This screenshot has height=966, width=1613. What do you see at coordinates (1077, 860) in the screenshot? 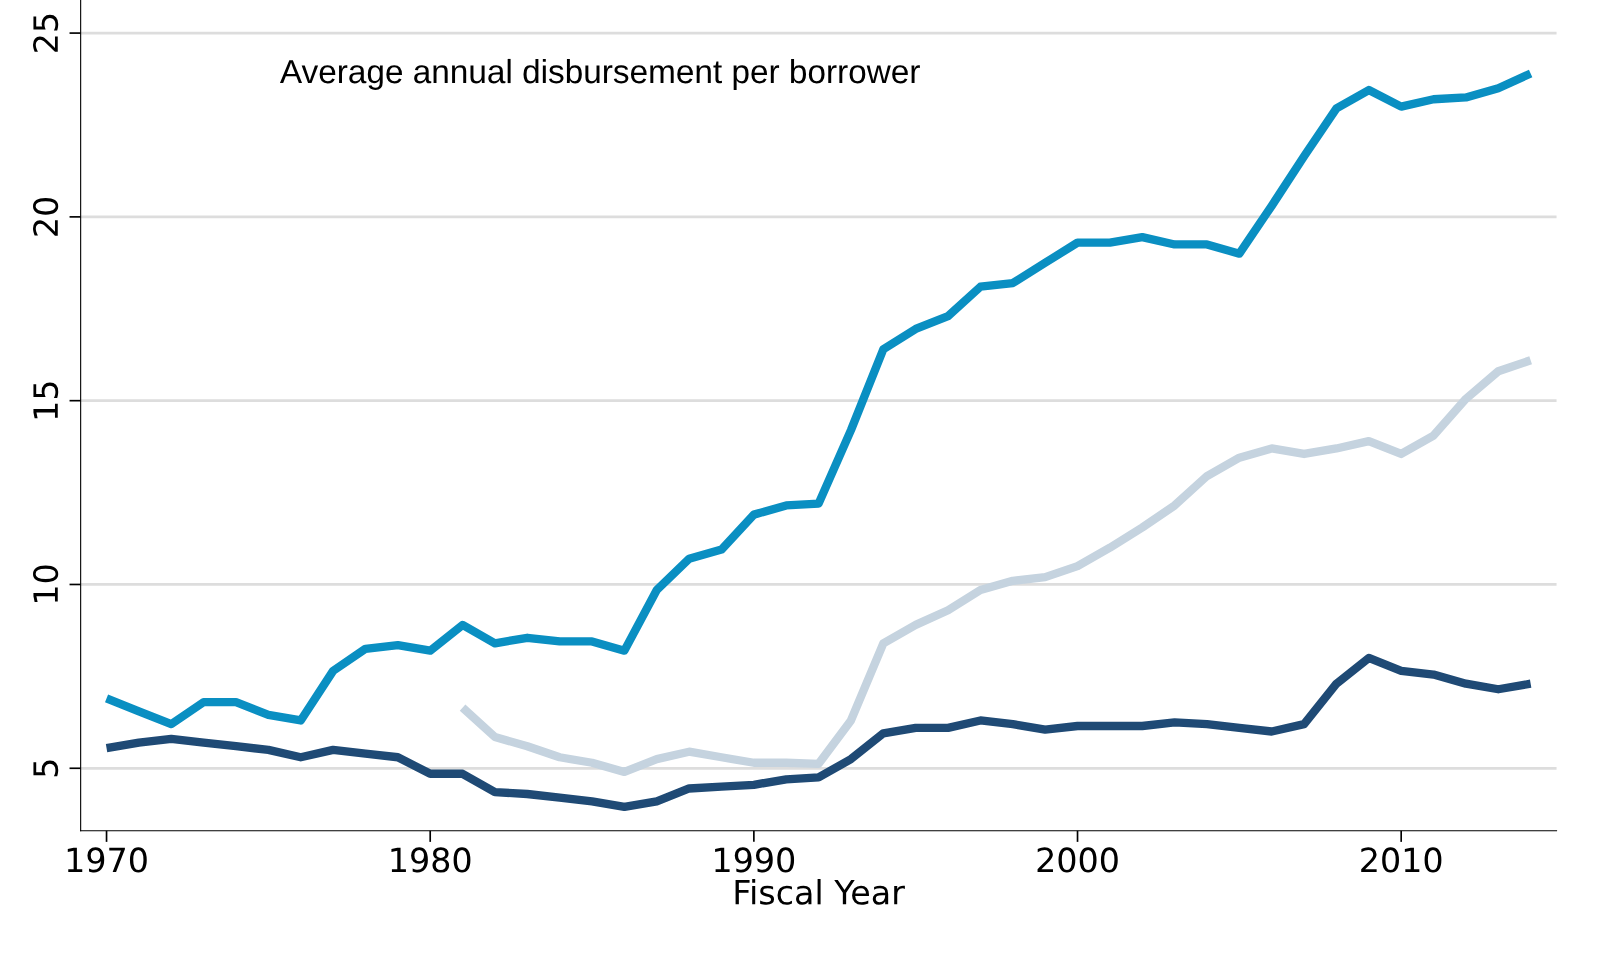
I see `x-tick-label: 2000` at bounding box center [1077, 860].